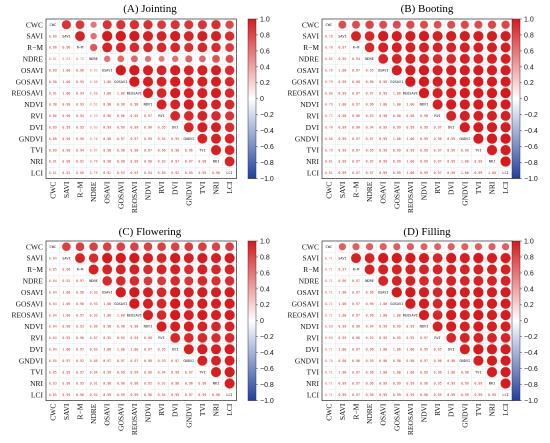 This screenshot has height=443, width=550. I want to click on coef-label: 0.59, so click(94, 116).